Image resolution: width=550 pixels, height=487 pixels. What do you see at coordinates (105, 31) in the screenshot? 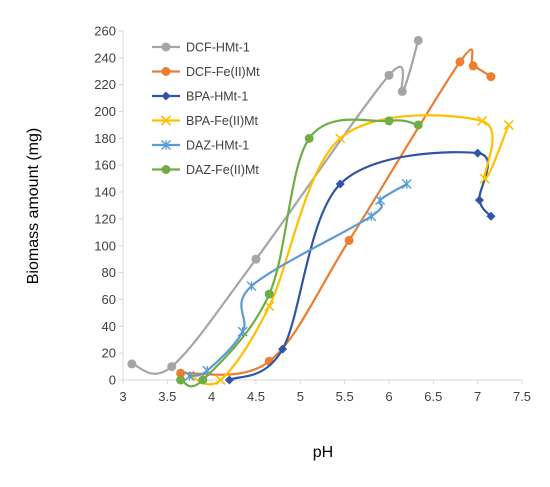
I see `y-tick-label: 260` at bounding box center [105, 31].